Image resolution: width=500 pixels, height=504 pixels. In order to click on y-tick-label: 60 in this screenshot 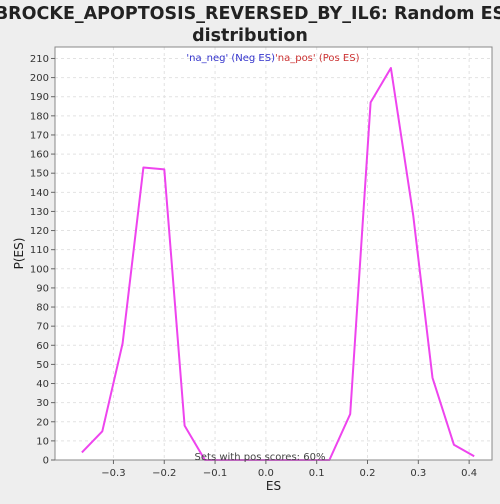, I will do `click(42, 346)`.